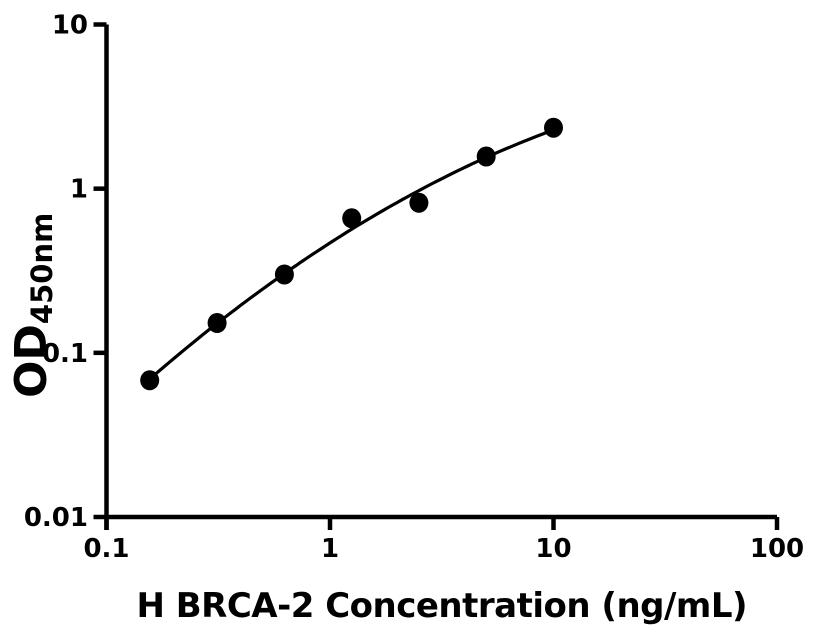 This screenshot has width=816, height=640. I want to click on y-axis-title: OD450nm, so click(32, 305).